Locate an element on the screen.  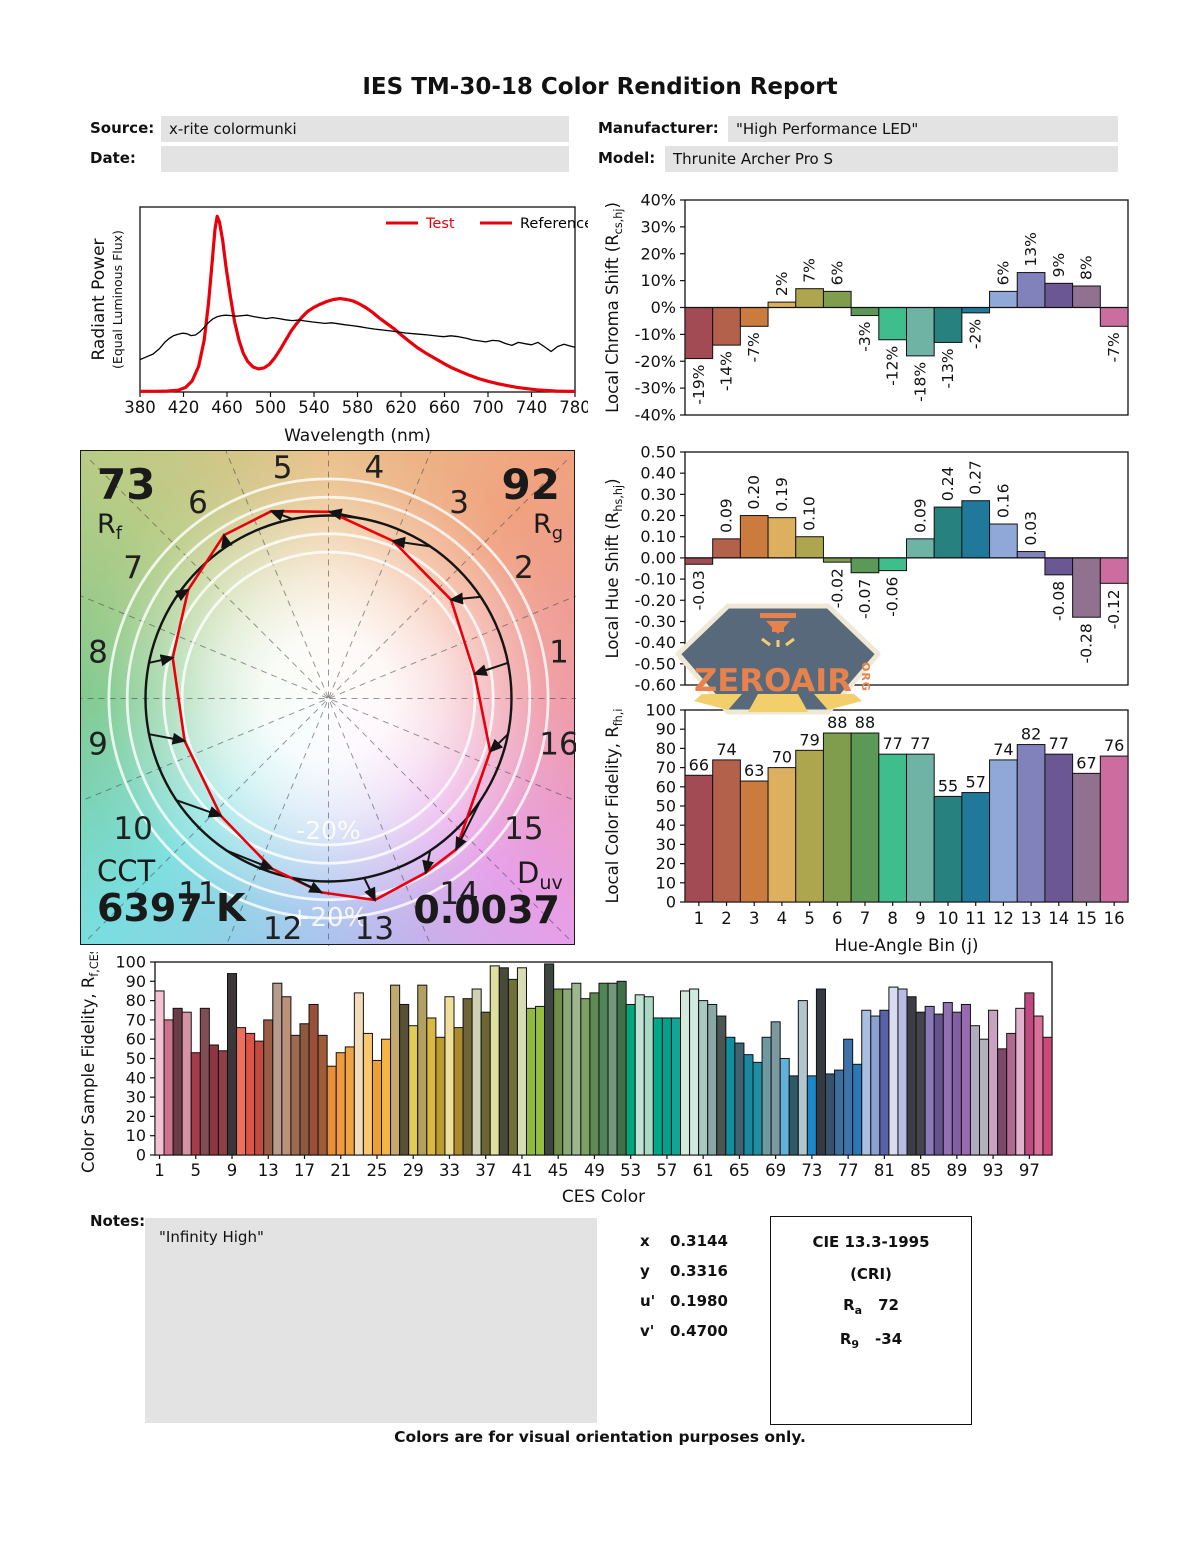
svg-text: -0.10 is located at coordinates (655, 579).